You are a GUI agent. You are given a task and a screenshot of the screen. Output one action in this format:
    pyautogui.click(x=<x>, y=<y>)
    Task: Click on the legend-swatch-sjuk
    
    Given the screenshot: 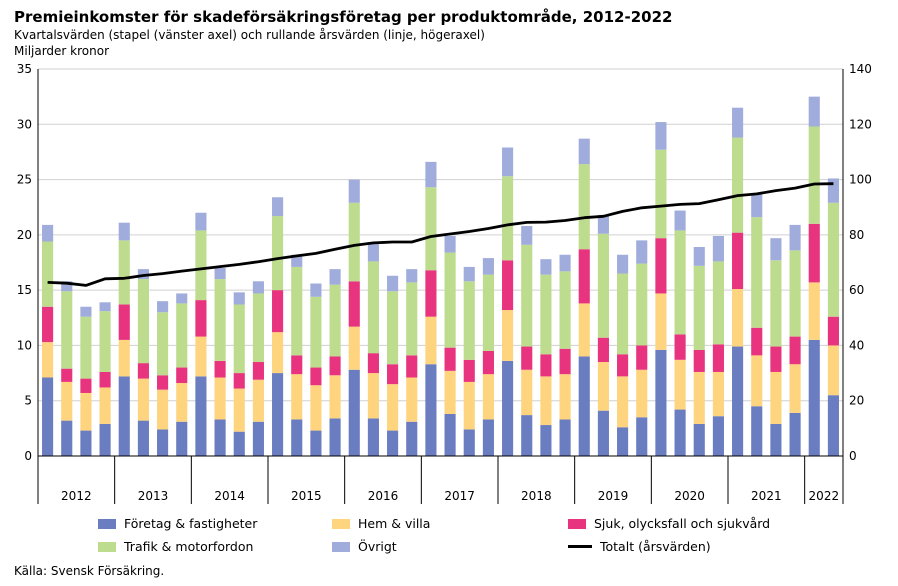 What is the action you would take?
    pyautogui.click(x=577, y=523)
    